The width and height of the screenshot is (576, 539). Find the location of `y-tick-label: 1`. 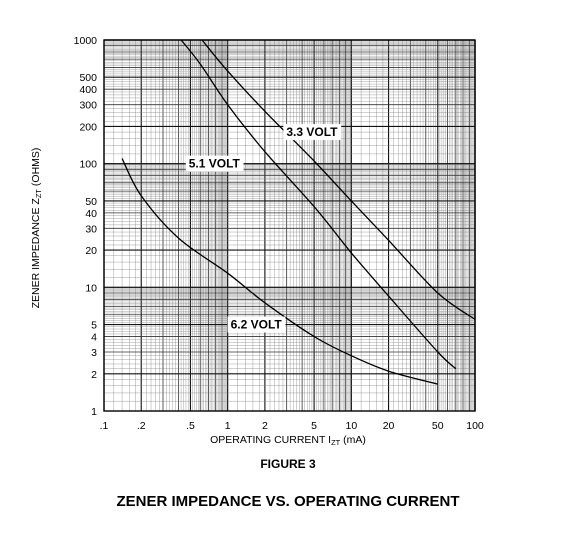

y-tick-label: 1 is located at coordinates (94, 412).